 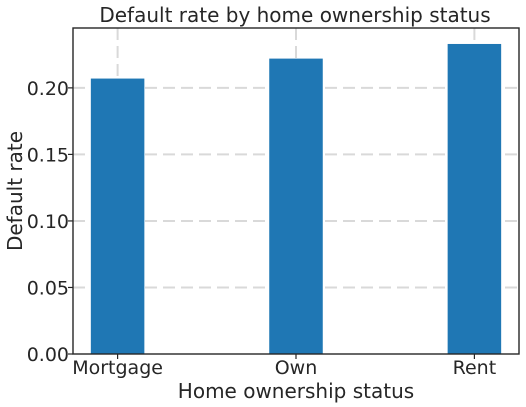 I want to click on bar-mortgage, so click(x=118, y=216).